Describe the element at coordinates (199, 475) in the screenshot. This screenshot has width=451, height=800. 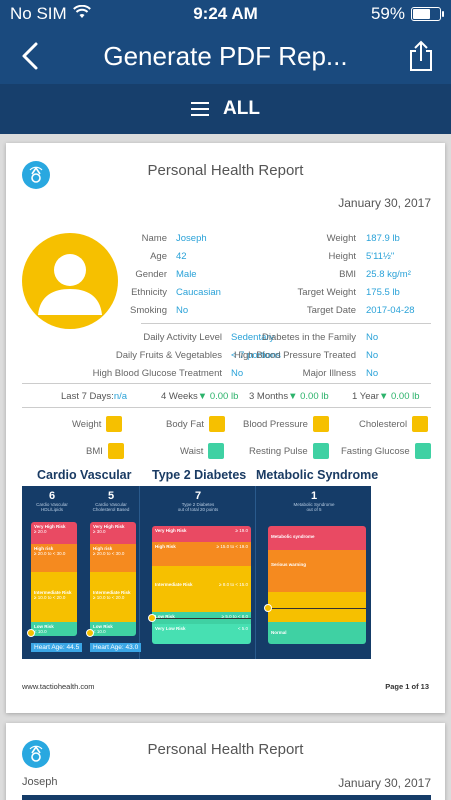
I see `section-diabetes: Type 2 Diabetes` at that location.